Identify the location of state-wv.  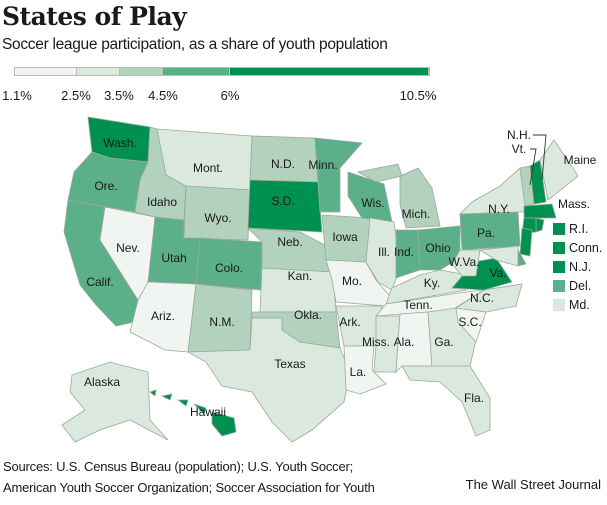
(466, 263).